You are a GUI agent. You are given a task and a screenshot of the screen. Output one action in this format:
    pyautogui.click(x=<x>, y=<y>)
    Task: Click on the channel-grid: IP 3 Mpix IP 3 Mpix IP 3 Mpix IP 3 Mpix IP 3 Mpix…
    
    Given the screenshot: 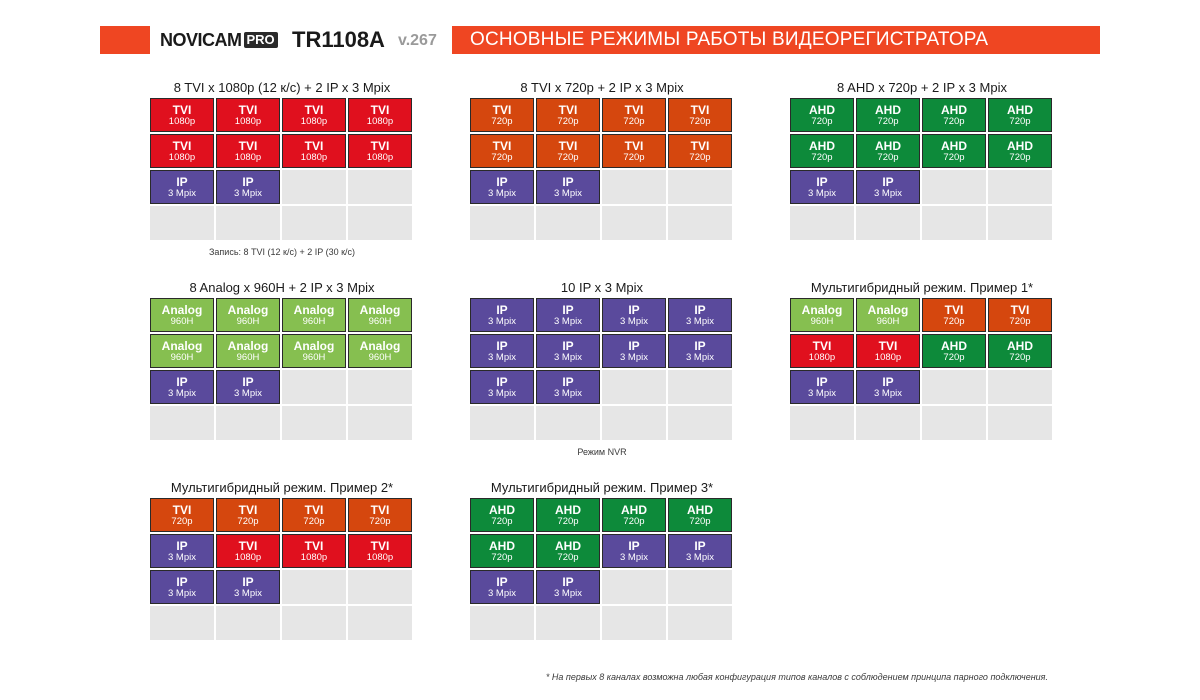 What is the action you would take?
    pyautogui.click(x=601, y=369)
    